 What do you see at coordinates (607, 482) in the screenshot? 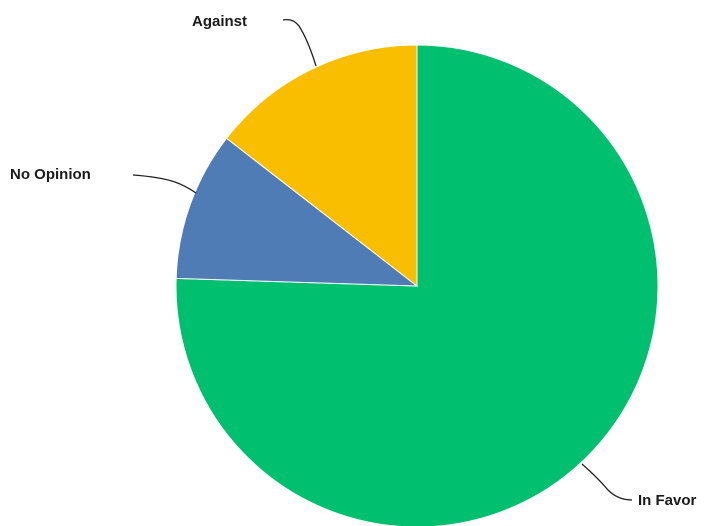
I see `leader-line-in-favor` at bounding box center [607, 482].